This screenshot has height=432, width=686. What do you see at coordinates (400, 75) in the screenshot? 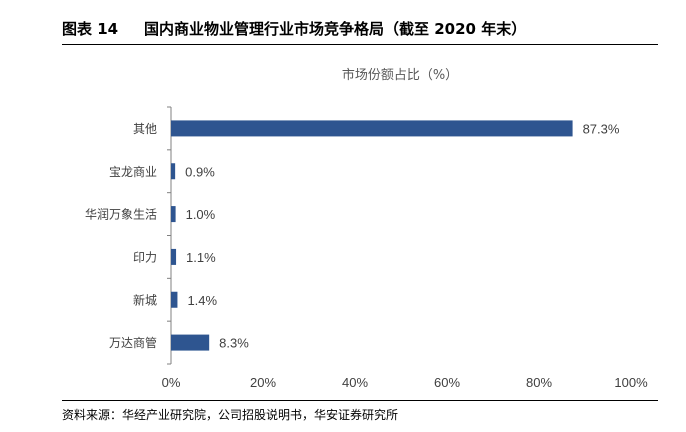
I see `chart-title: 市场份额占比（%）` at bounding box center [400, 75].